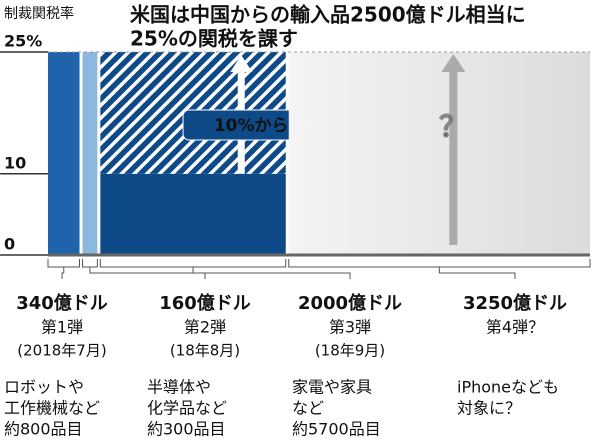 This screenshot has width=600, height=448. What do you see at coordinates (336, 429) in the screenshot?
I see `description: 約5700品目` at bounding box center [336, 429].